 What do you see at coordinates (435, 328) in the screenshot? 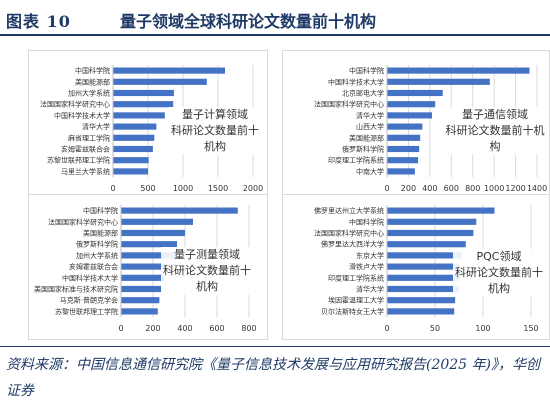
I see `x-tick-label: 50` at bounding box center [435, 328].